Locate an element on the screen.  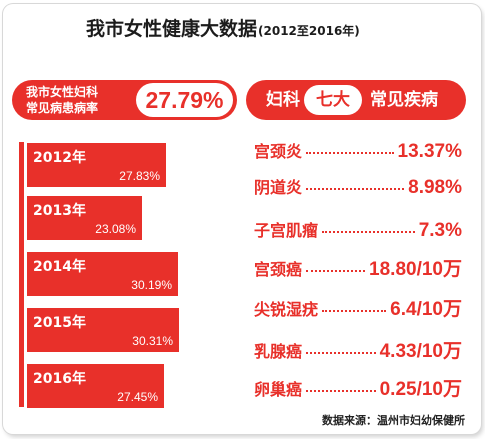
disease-row: 乳腺癌 4.33/10万 is located at coordinates (358, 352).